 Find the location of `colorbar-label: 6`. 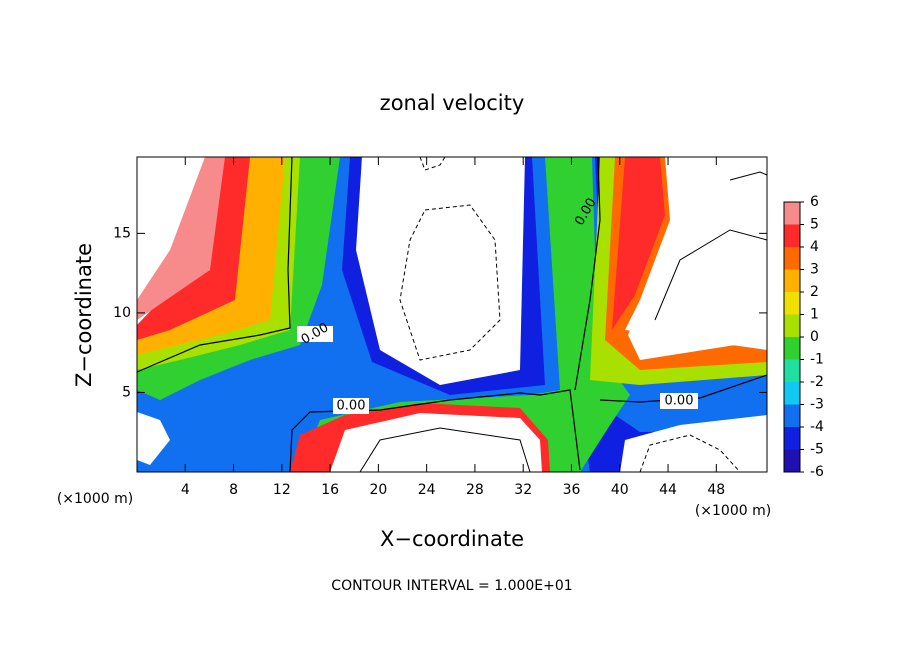

colorbar-label: 6 is located at coordinates (814, 202).